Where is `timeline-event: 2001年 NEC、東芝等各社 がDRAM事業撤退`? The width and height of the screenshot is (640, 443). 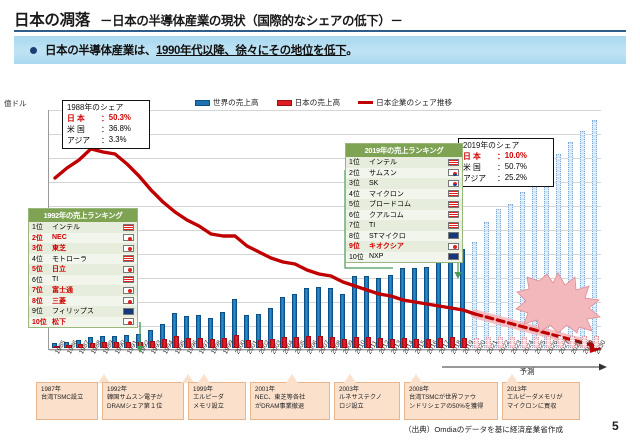
timeline-event: 2001年 NEC、東芝等各社 がDRAM事業撤退 is located at coordinates (290, 401).